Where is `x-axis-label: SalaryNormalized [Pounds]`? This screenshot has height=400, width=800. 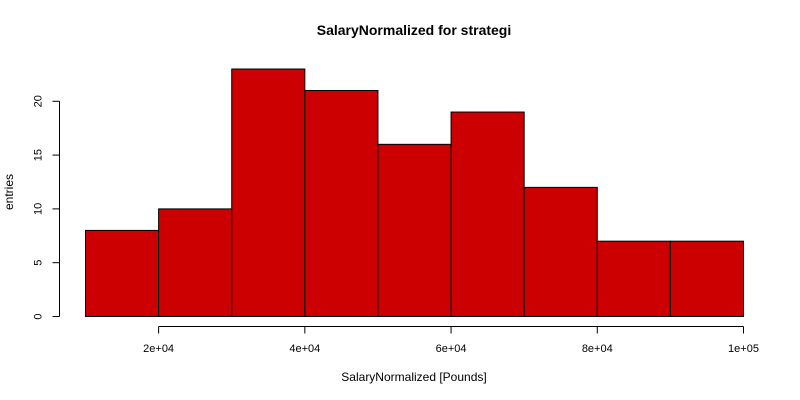
x-axis-label: SalaryNormalized [Pounds] is located at coordinates (413, 377).